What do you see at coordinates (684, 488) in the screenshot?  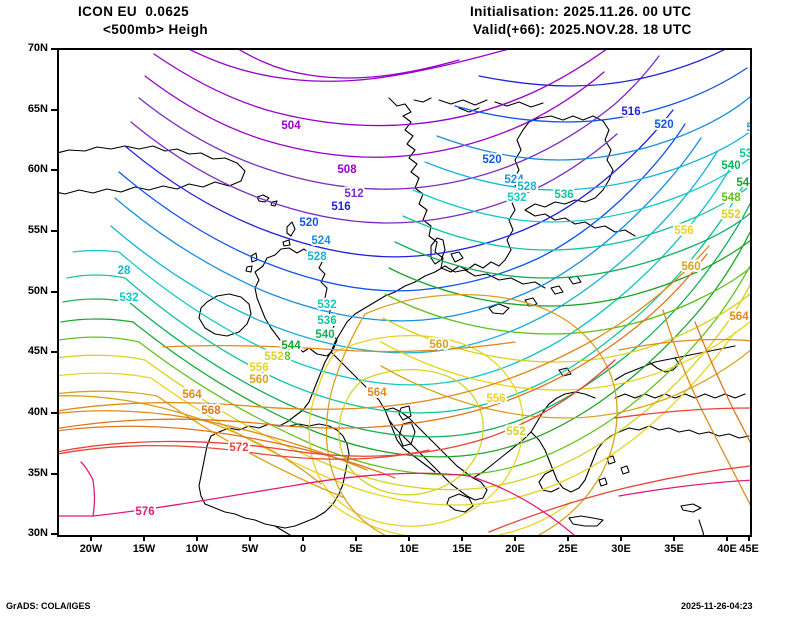 I see `contour-576d` at bounding box center [684, 488].